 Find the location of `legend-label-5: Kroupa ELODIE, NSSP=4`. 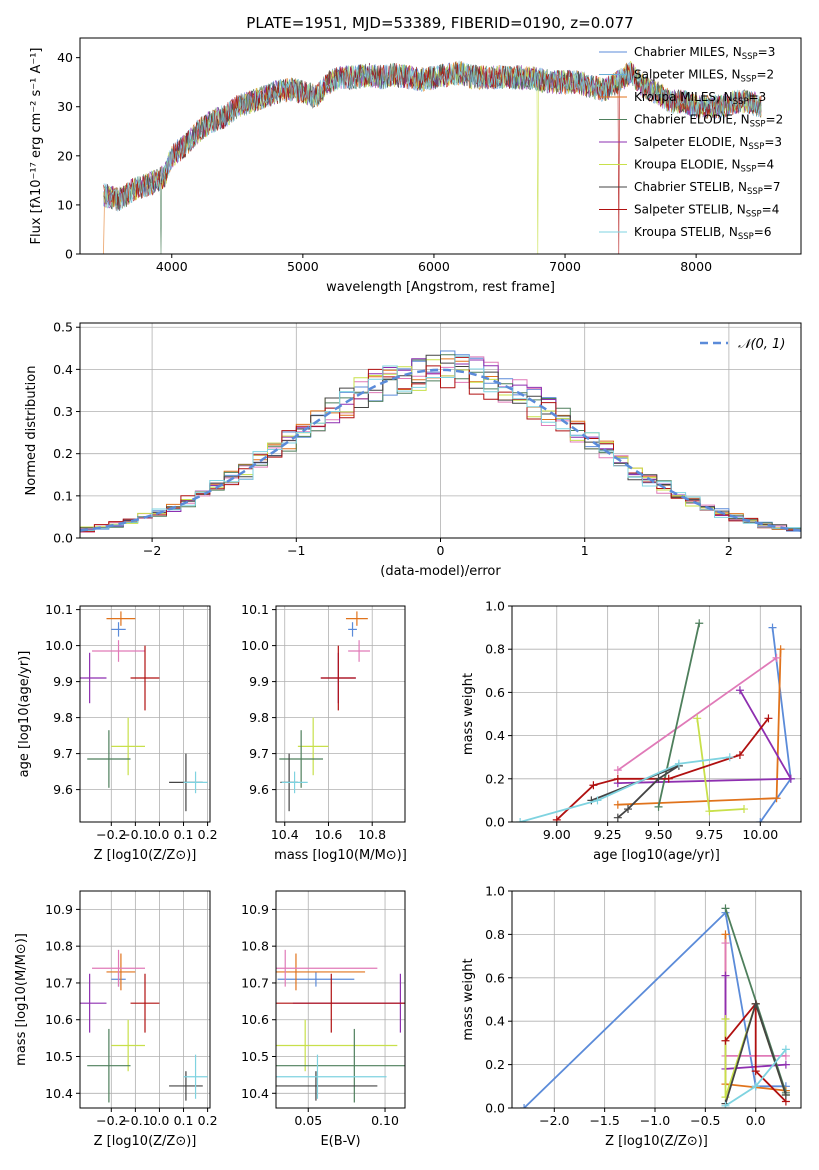

legend-label-5: Kroupa ELODIE, NSSP=4 is located at coordinates (704, 166).